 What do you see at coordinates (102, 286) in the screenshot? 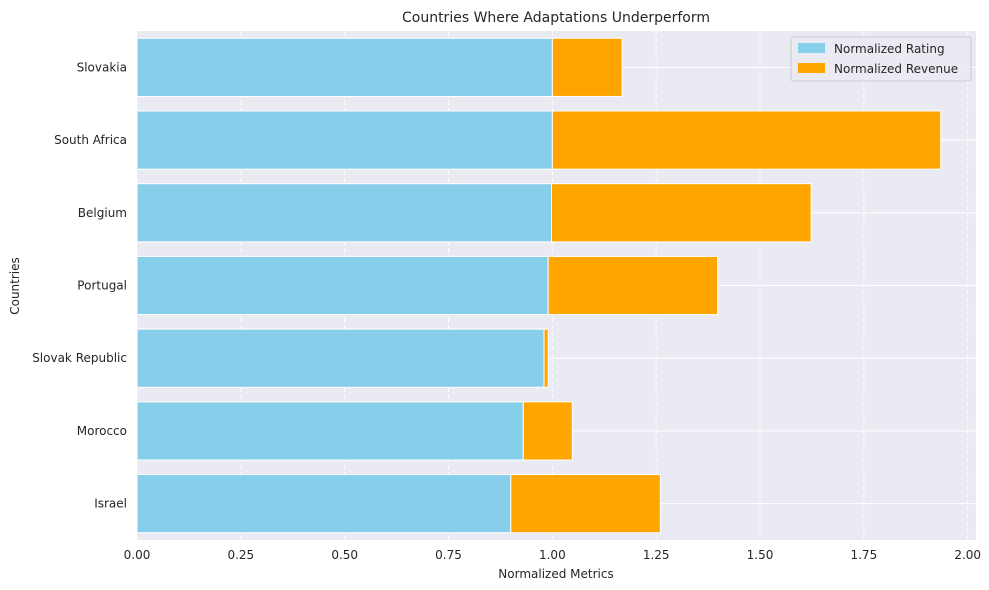
I see `y-tick-label: Portugal` at bounding box center [102, 286].